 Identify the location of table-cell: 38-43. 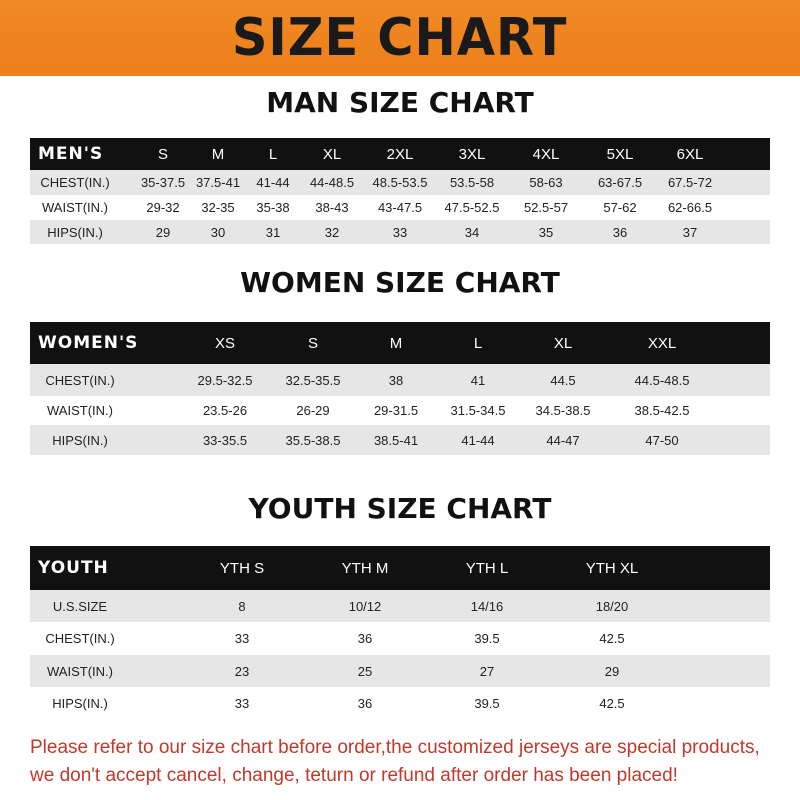
(332, 207).